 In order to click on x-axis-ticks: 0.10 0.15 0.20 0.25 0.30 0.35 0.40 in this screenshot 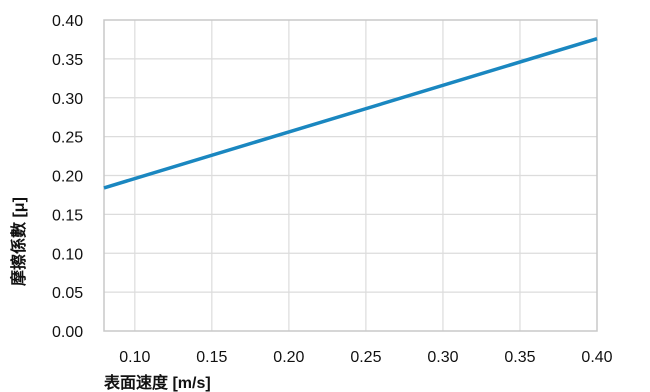, I will do `click(365, 357)`.